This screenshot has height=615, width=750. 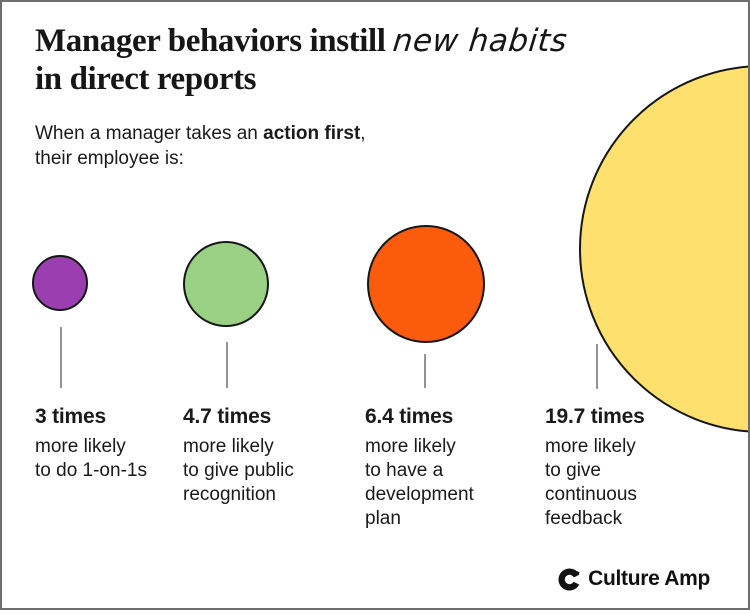 What do you see at coordinates (409, 416) in the screenshot?
I see `stat-value: 6.4 times` at bounding box center [409, 416].